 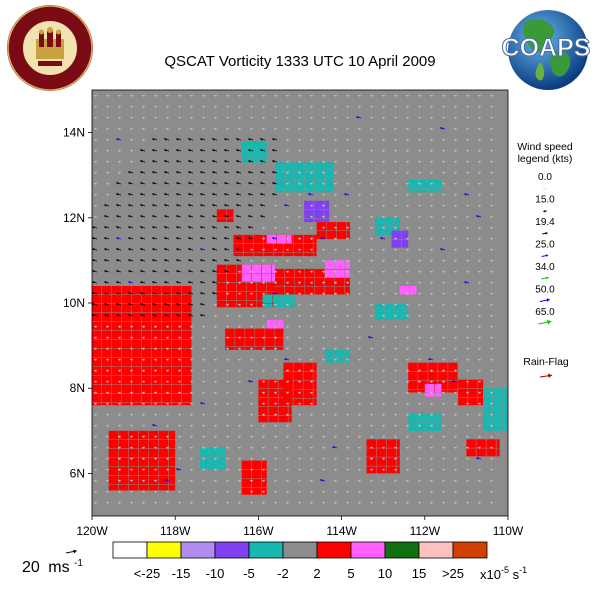 What do you see at coordinates (77, 388) in the screenshot?
I see `y-tick-label: 8N` at bounding box center [77, 388].